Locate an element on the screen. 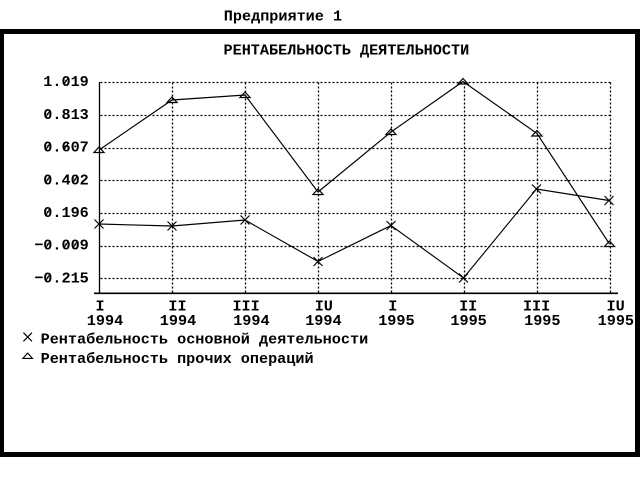 This screenshot has width=640, height=480. svg-text: 0.402 is located at coordinates (66, 180).